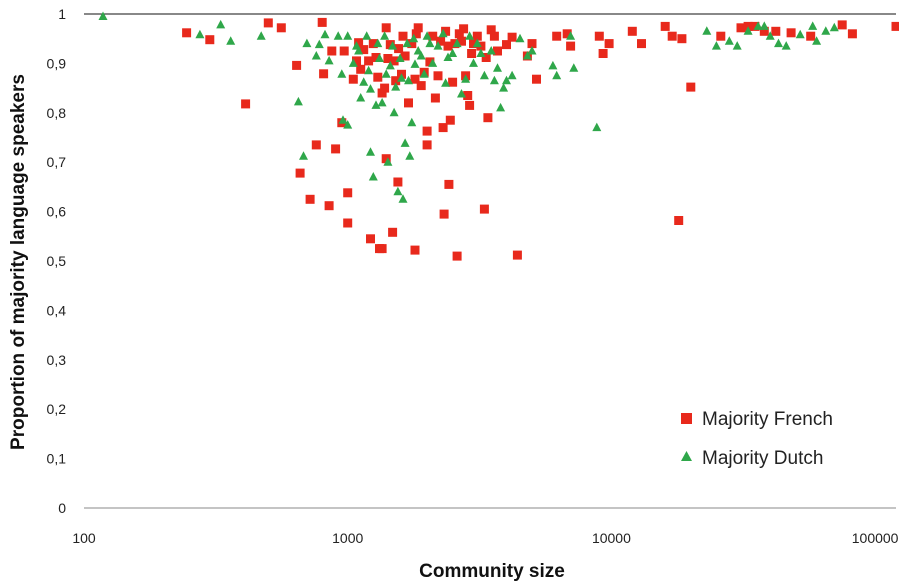  Describe the element at coordinates (62, 508) in the screenshot. I see `y-tick-label: 0` at that location.